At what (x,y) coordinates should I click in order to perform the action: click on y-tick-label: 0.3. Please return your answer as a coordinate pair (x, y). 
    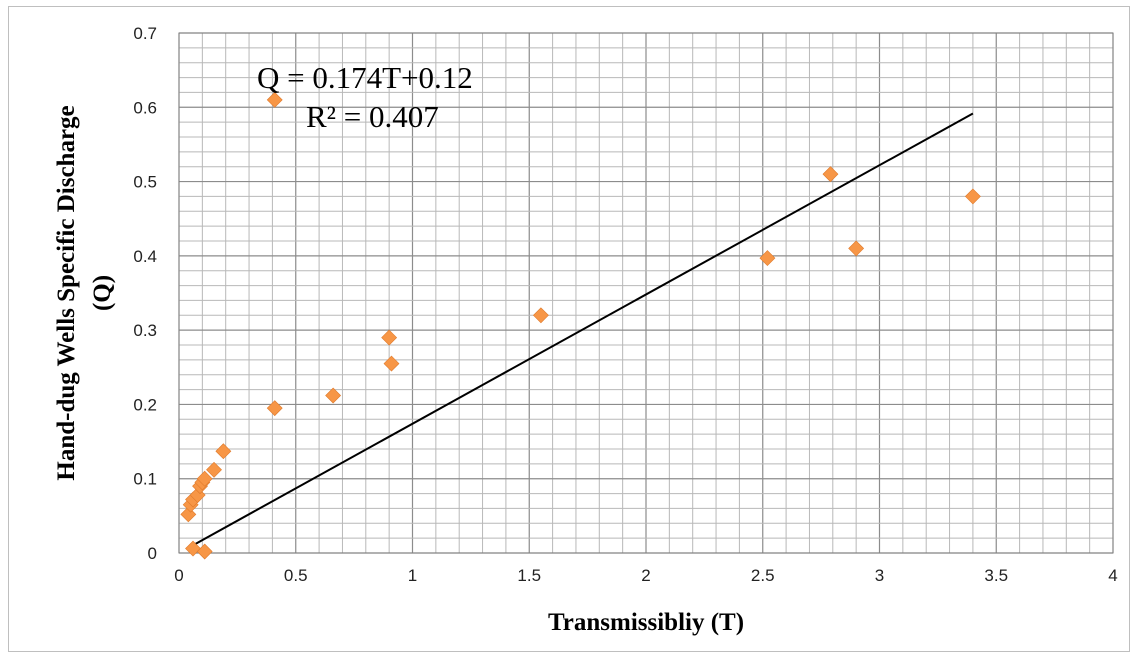
    Looking at the image, I should click on (145, 330).